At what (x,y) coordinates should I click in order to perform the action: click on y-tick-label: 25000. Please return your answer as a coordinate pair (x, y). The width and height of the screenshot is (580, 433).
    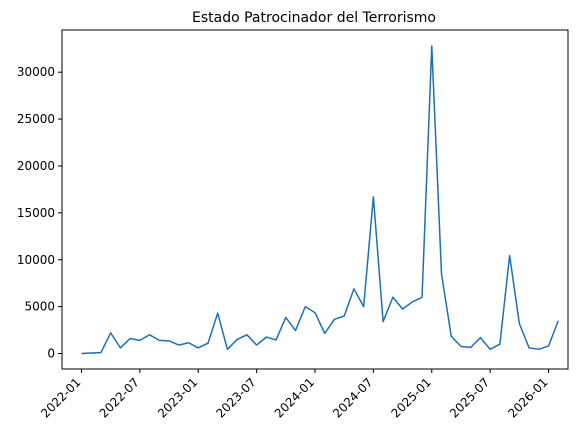
    Looking at the image, I should click on (36, 119).